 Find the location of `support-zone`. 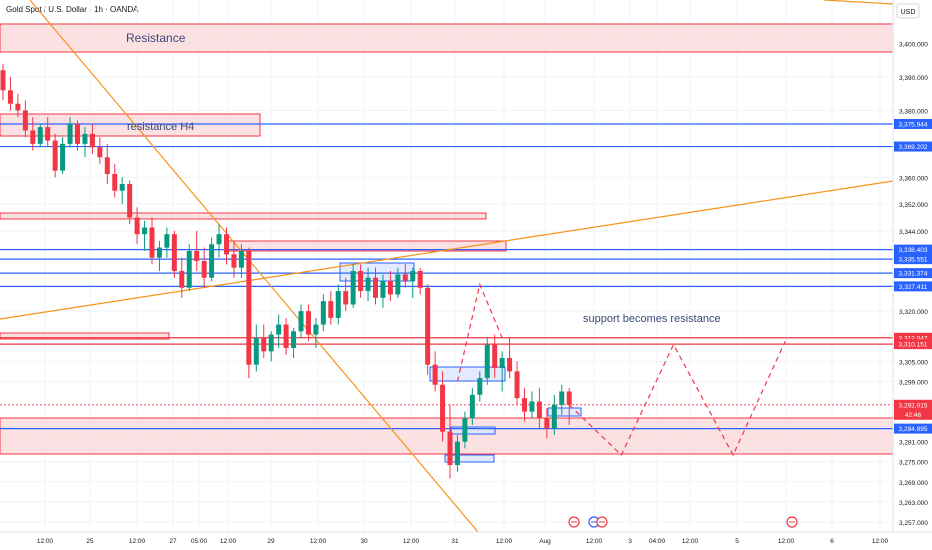

support-zone is located at coordinates (447, 436).